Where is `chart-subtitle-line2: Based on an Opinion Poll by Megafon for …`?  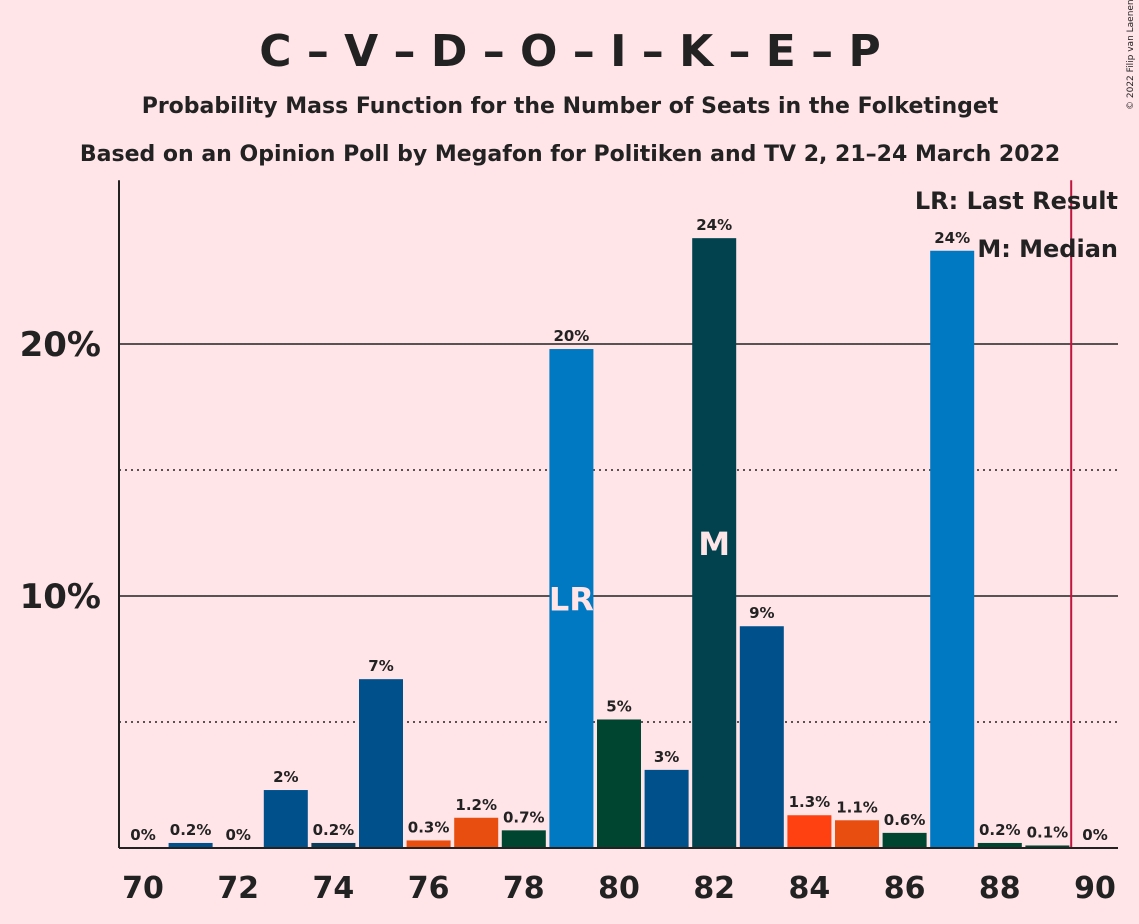
chart-subtitle-line2: Based on an Opinion Poll by Megafon for … is located at coordinates (570, 154).